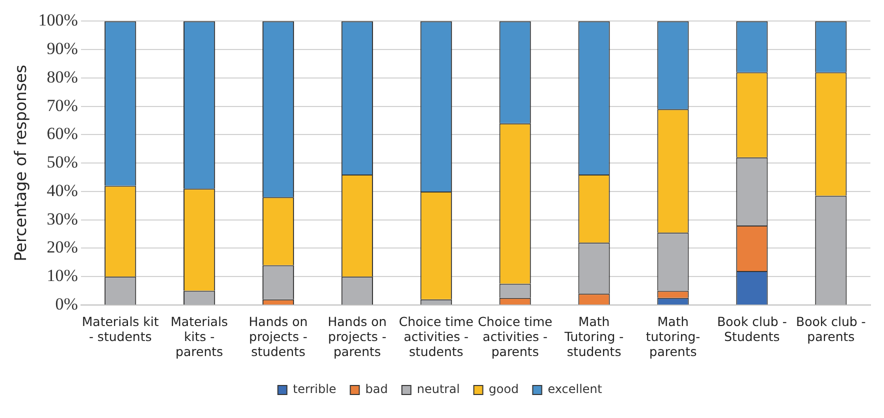 The height and width of the screenshot is (418, 884). I want to click on legend-label: excellent, so click(575, 389).